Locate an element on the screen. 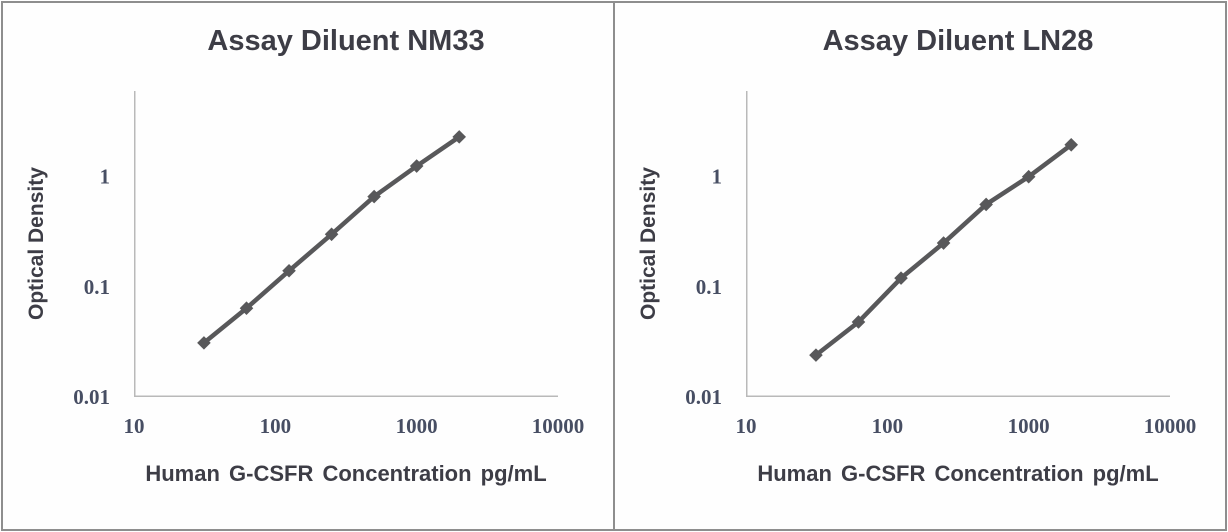 Image resolution: width=1228 pixels, height=532 pixels. chart-title: Assay Diluent NM33 is located at coordinates (346, 41).